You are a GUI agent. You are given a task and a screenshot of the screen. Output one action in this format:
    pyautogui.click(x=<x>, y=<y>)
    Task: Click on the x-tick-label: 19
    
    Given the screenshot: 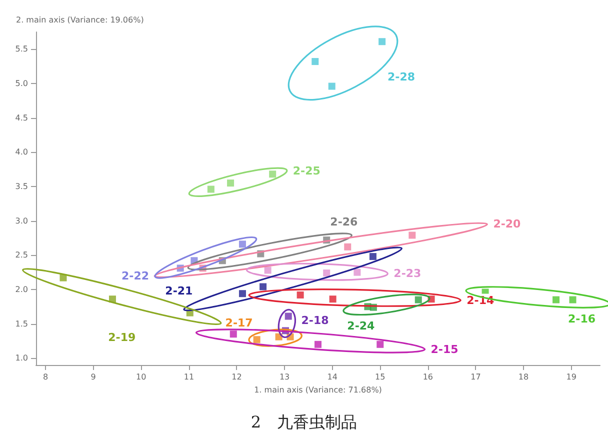 What is the action you would take?
    pyautogui.click(x=571, y=377)
    